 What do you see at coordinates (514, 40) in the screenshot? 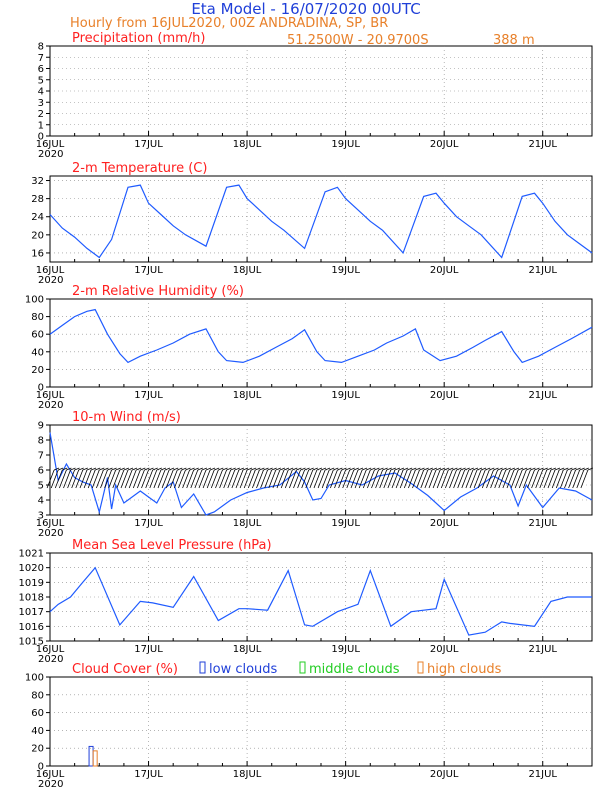
I see `elevation: 388 m` at bounding box center [514, 40].